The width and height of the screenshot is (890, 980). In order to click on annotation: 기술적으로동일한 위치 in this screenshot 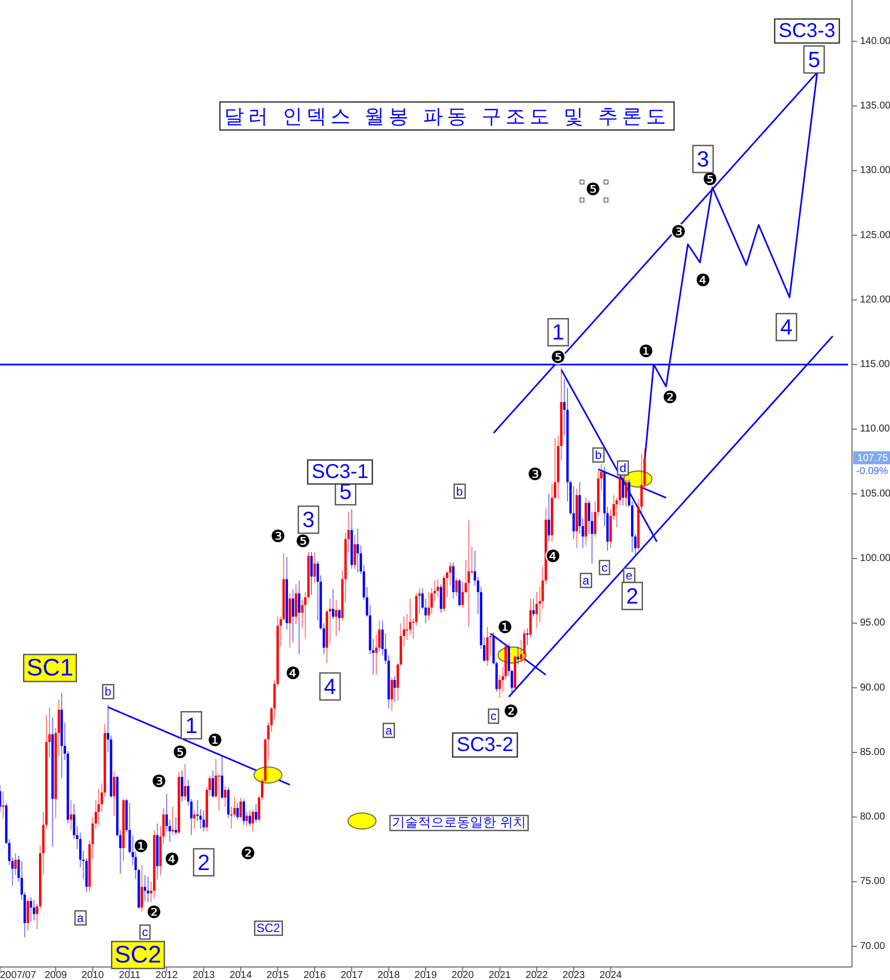, I will do `click(459, 823)`.